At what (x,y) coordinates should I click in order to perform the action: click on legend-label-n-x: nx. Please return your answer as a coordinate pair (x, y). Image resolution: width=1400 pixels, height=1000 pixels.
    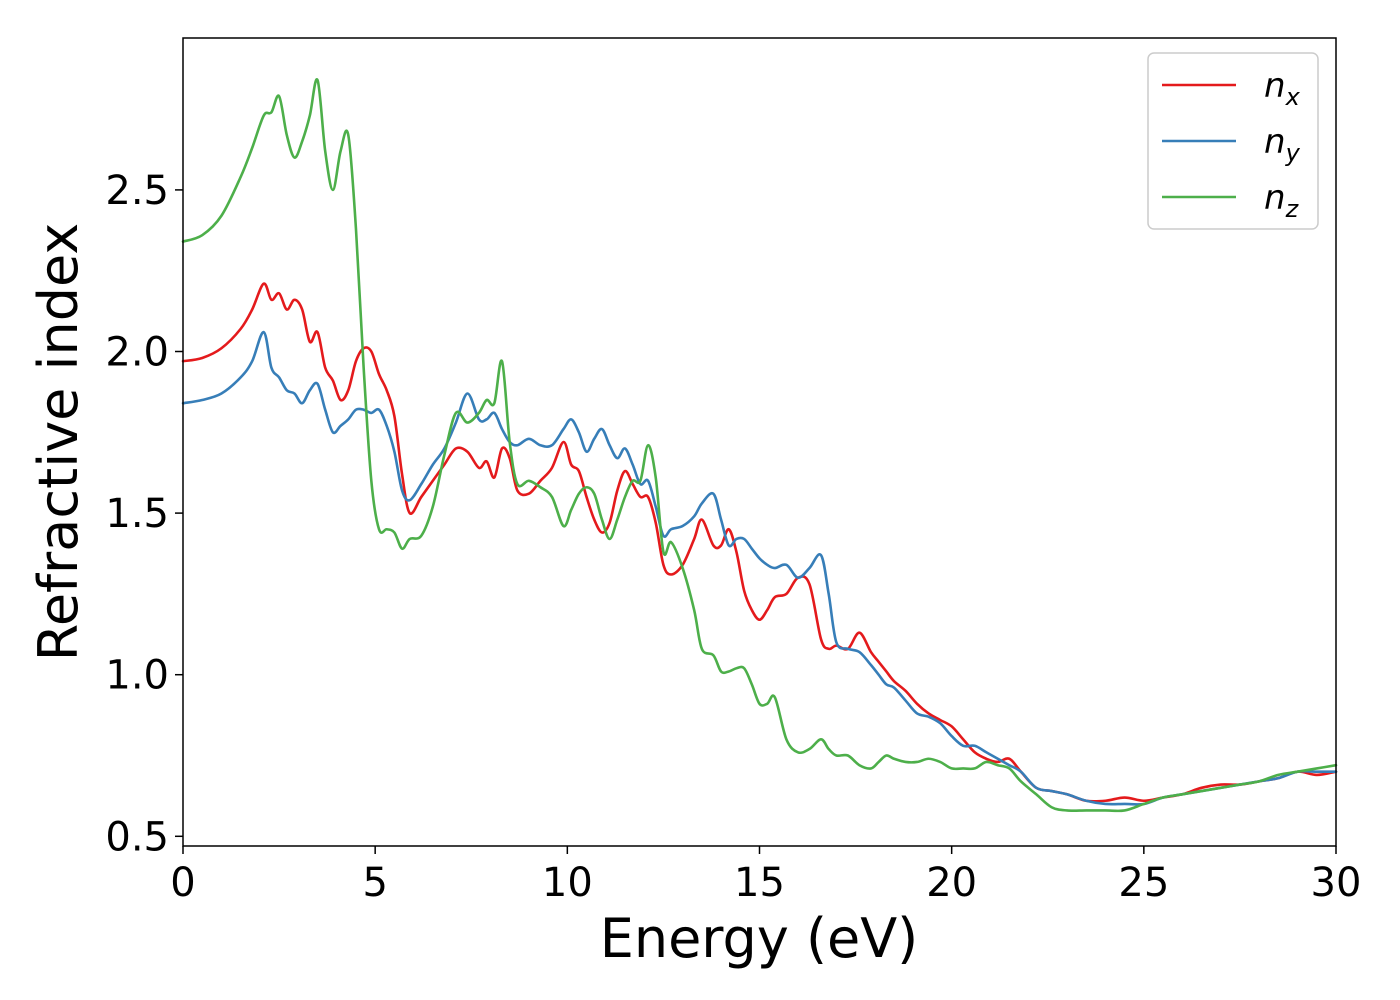
    Looking at the image, I should click on (1282, 88).